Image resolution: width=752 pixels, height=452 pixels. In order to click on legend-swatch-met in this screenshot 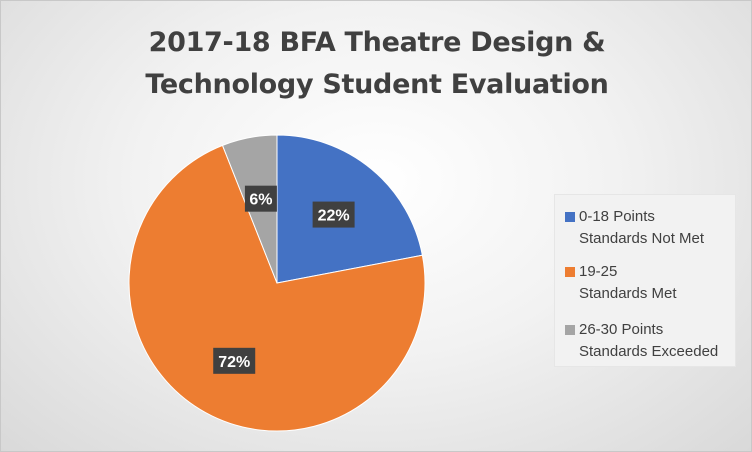, I will do `click(570, 272)`.